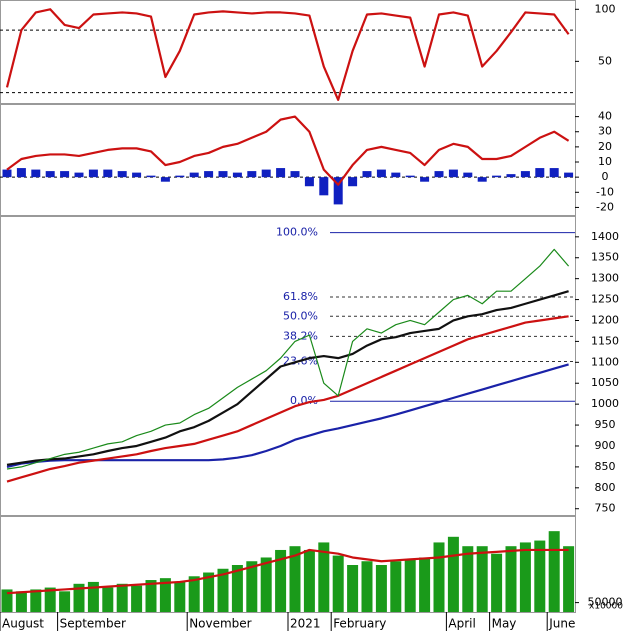 The image size is (638, 635). I want to click on y-tick-label: 1000, so click(605, 403).